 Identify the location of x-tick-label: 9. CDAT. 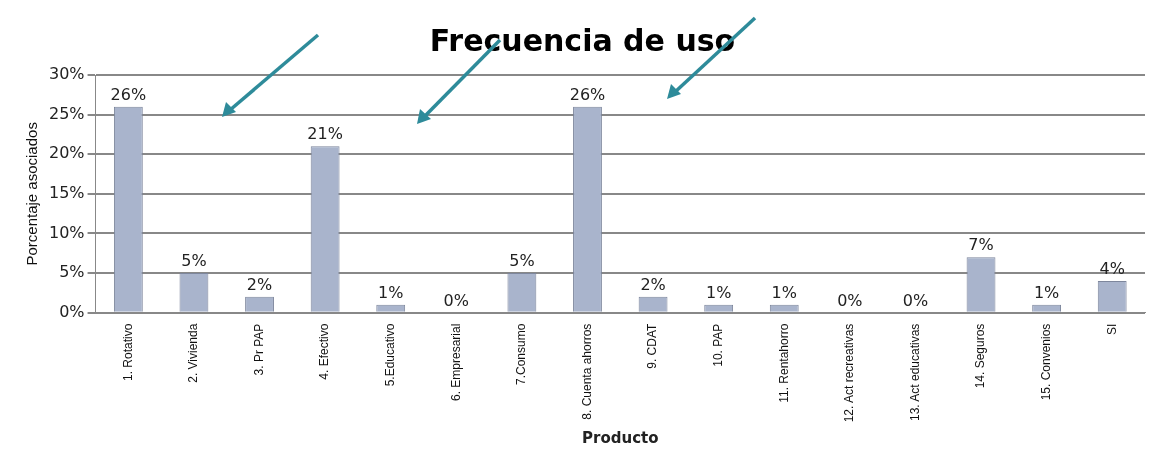
(652, 345).